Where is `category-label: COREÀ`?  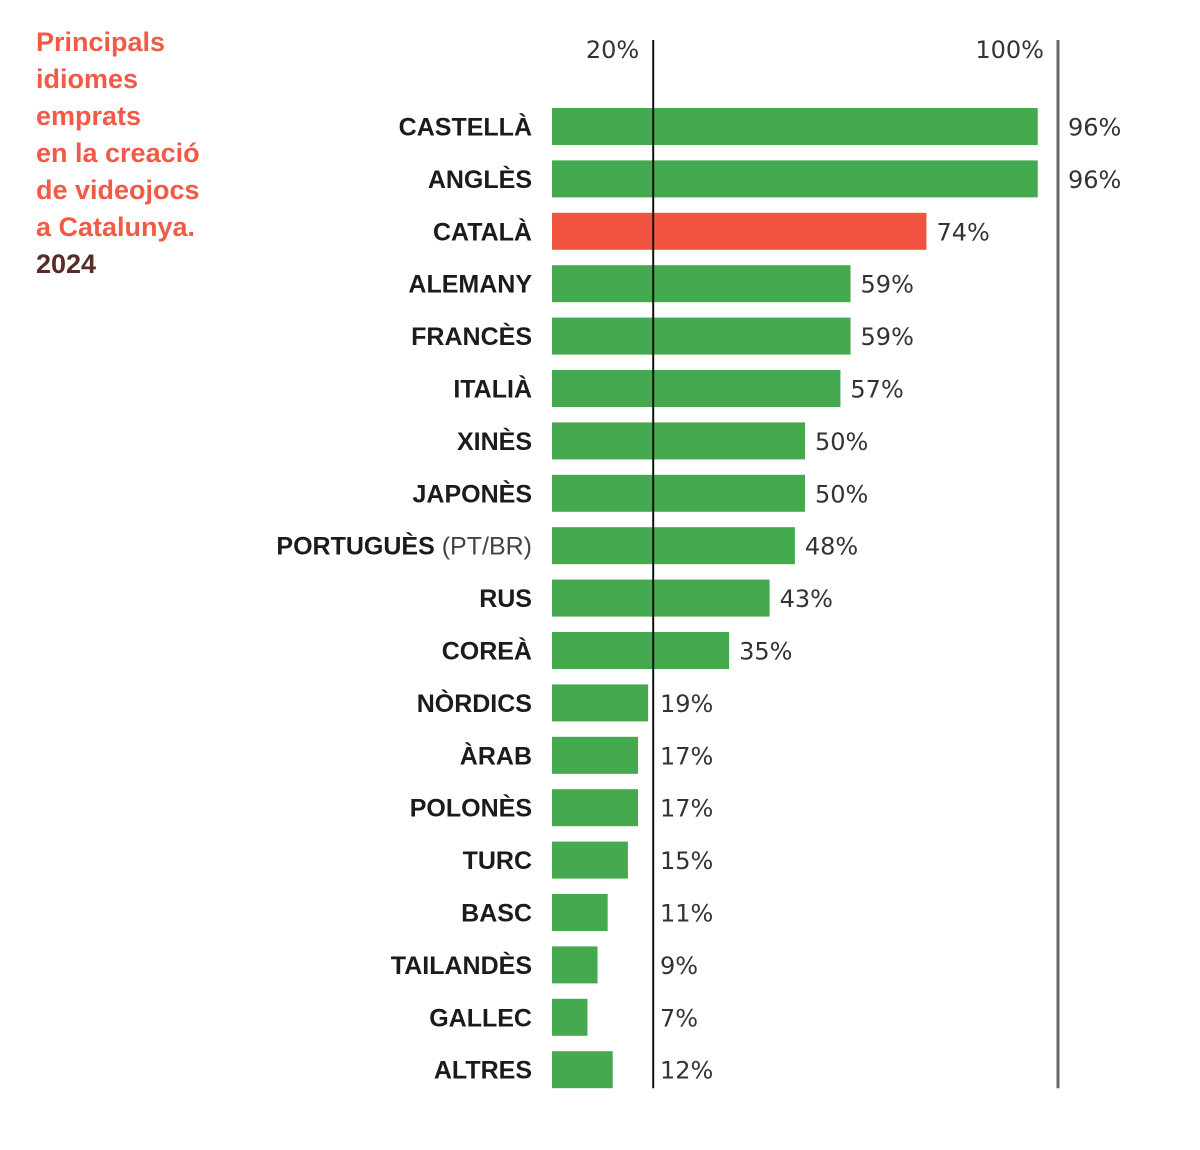 category-label: COREÀ is located at coordinates (487, 651).